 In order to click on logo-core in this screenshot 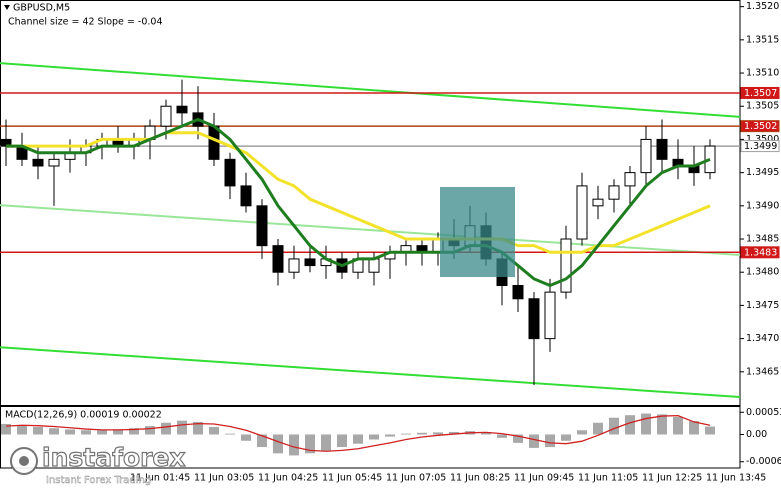, I will do `click(24, 461)`.